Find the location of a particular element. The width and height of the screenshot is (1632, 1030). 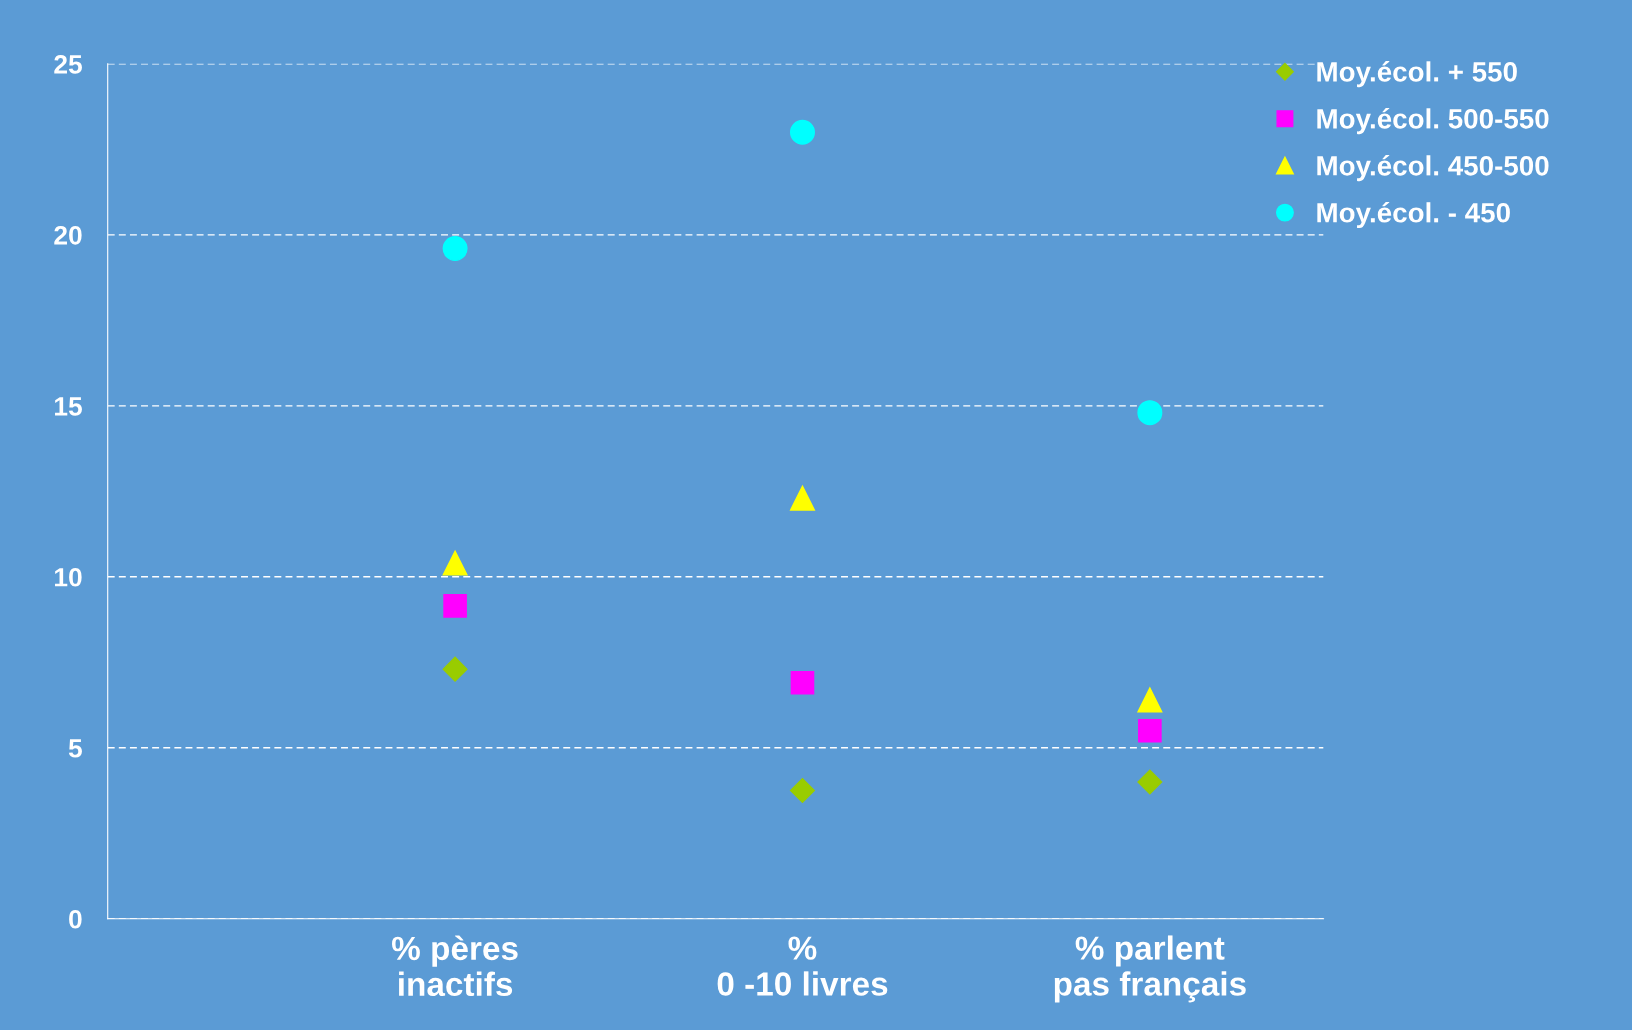

x-tick-label: % 0 -10 livres is located at coordinates (802, 966).